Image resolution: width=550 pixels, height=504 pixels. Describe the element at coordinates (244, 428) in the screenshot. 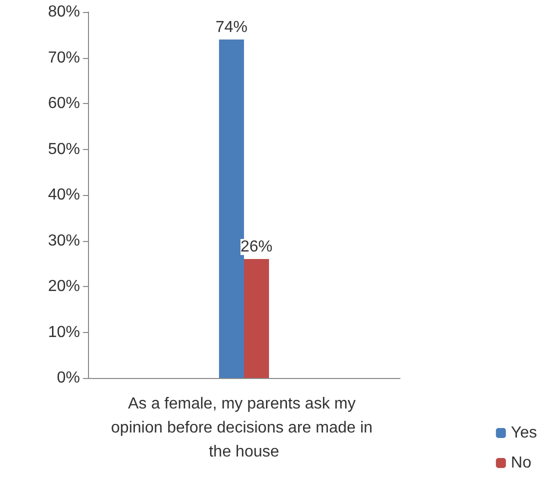

I see `x-tick-label: As a female, my parents ask my opinion before decisions are made in the house` at that location.